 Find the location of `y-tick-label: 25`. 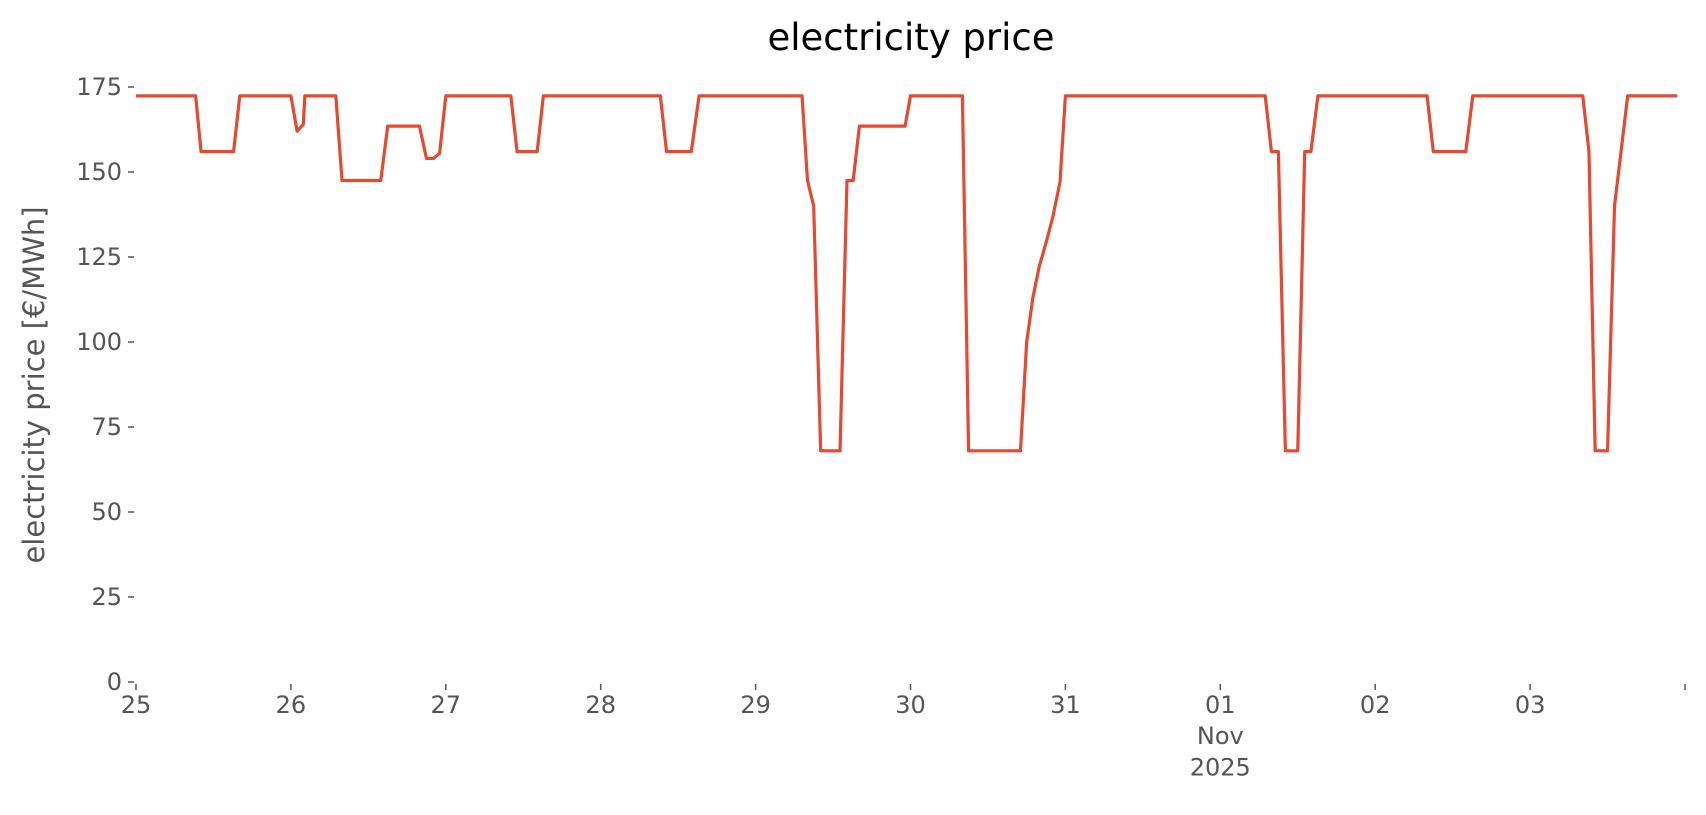

y-tick-label: 25 is located at coordinates (106, 597).